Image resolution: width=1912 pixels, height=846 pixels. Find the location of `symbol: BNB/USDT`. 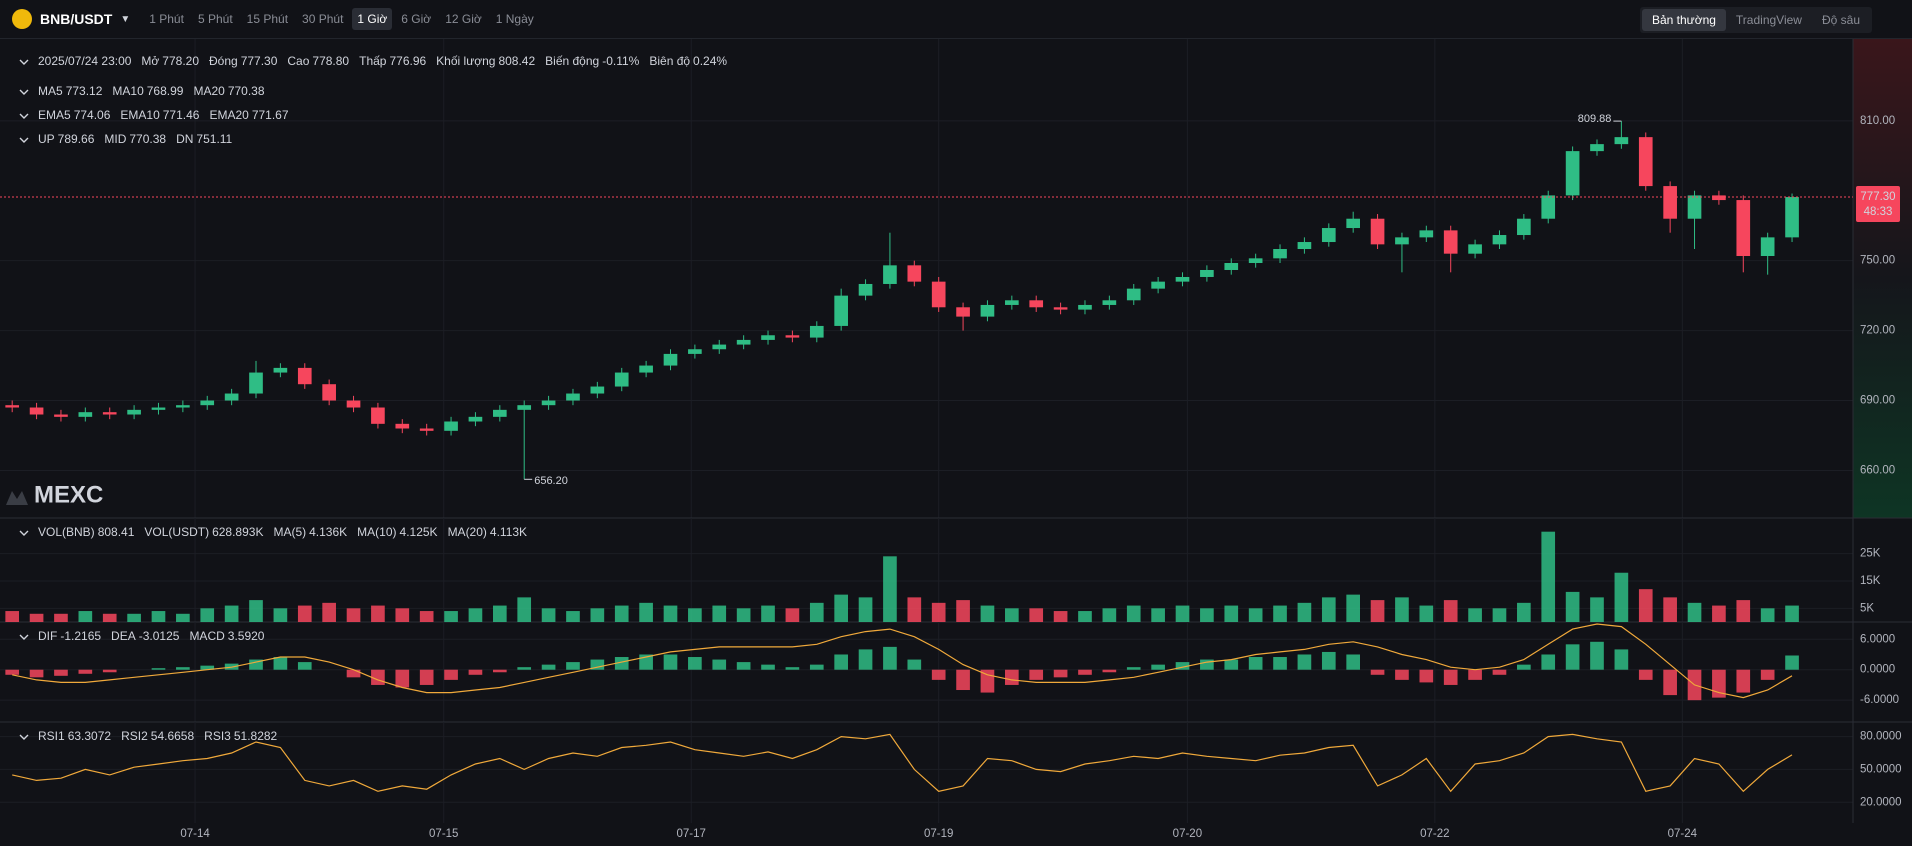

symbol: BNB/USDT is located at coordinates (76, 19).